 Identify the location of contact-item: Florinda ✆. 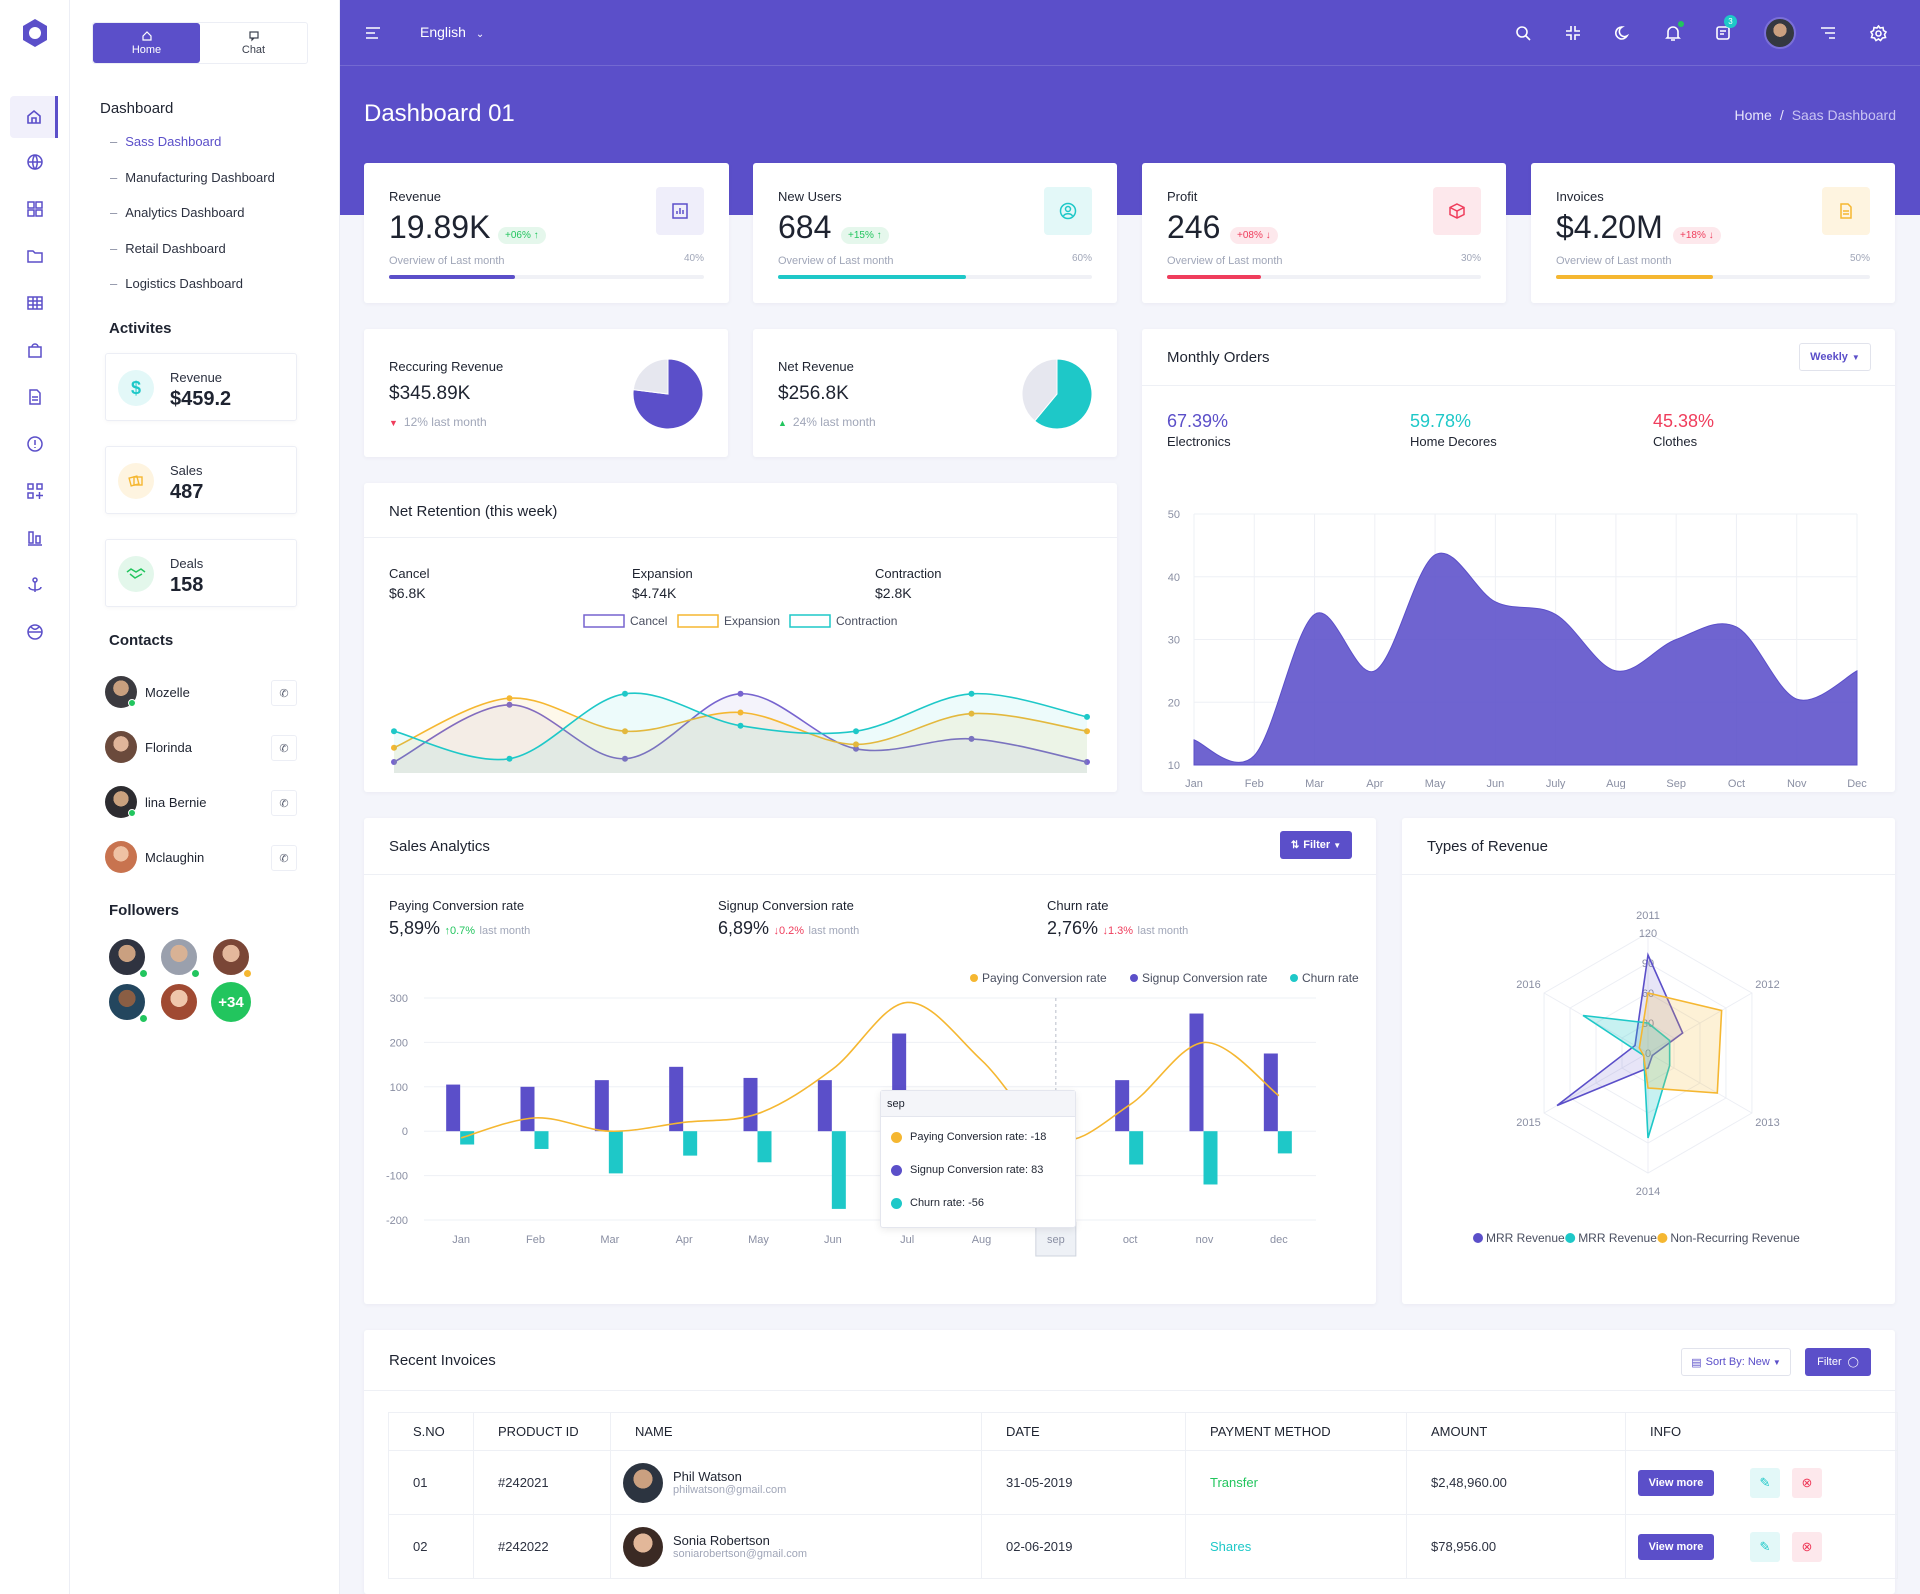
(201, 748).